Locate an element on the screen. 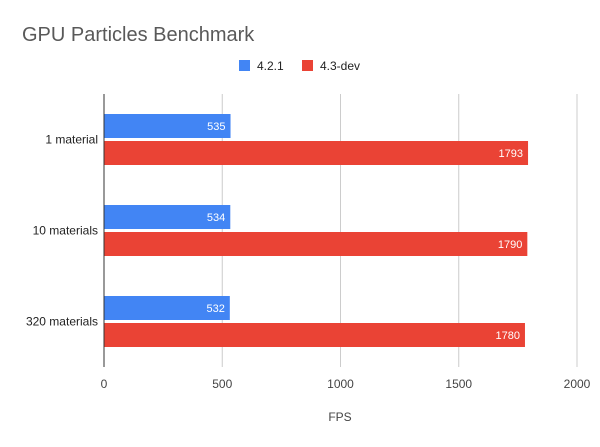 Image resolution: width=600 pixels, height=447 pixels. x-axis-tick-labels: 0 500 1000 1500 2000 is located at coordinates (346, 384).